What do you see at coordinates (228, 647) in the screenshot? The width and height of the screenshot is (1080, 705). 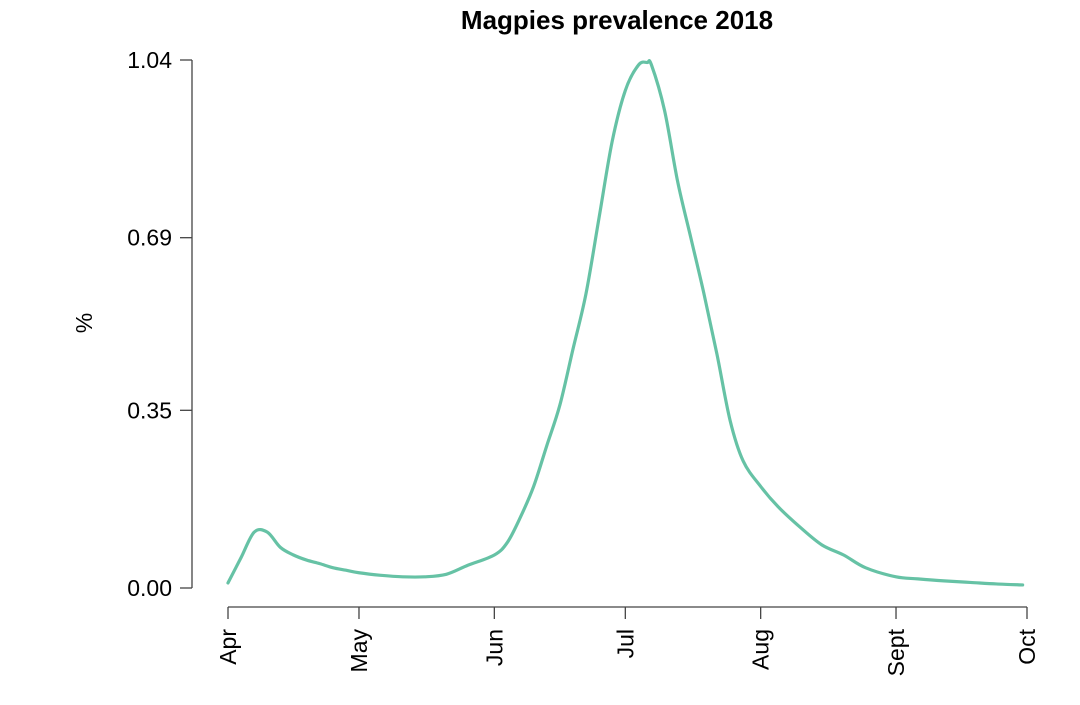 I see `x-tick-label: Apr` at bounding box center [228, 647].